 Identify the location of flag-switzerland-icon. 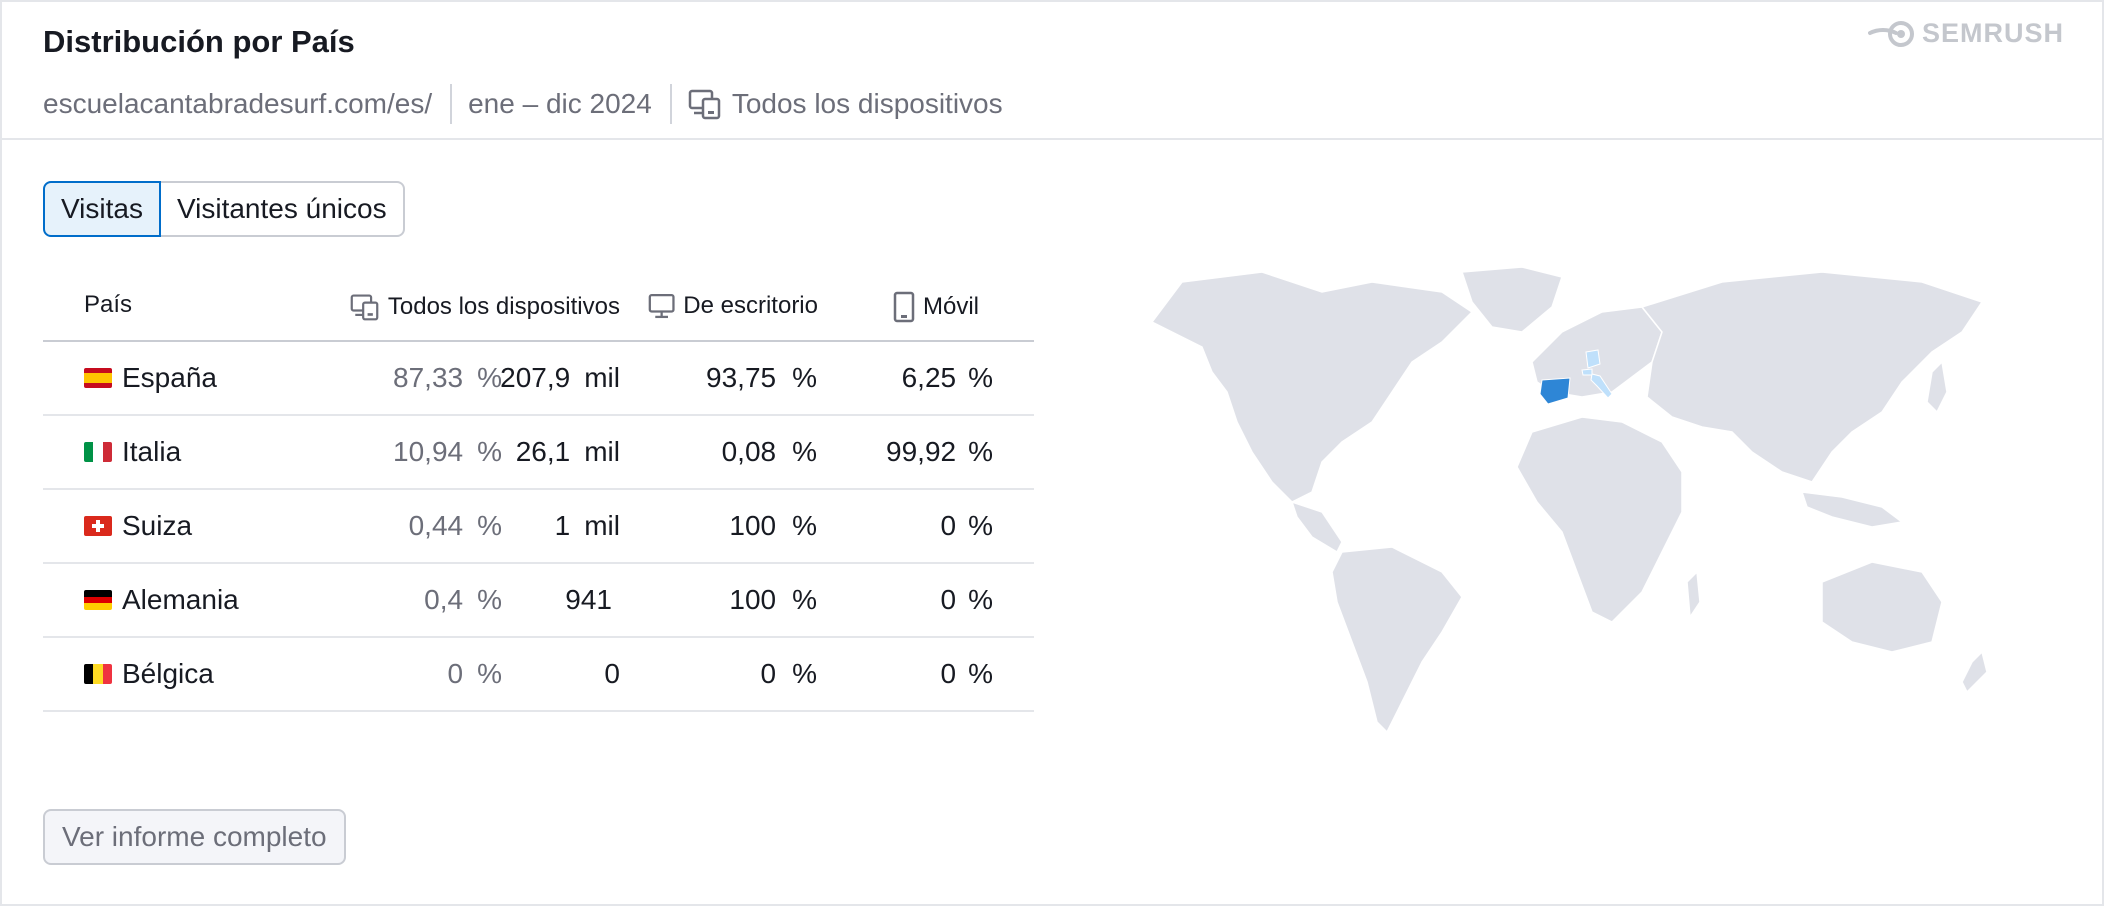
(98, 526).